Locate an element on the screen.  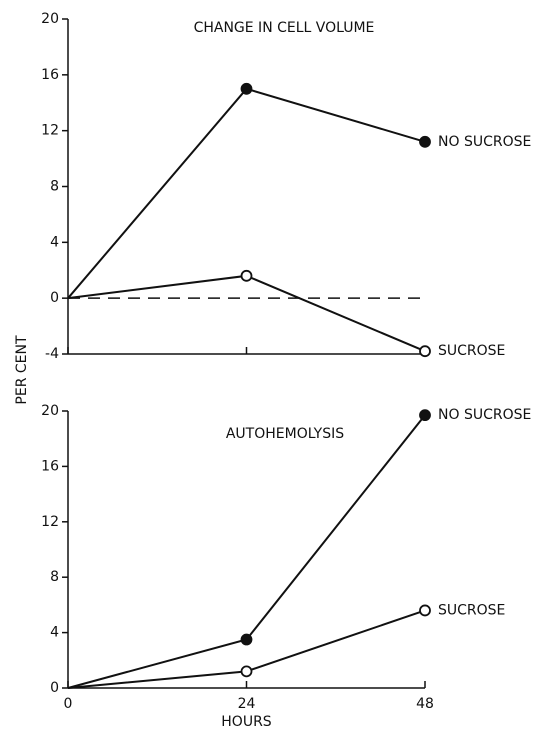
series-line is located at coordinates (246, 313).